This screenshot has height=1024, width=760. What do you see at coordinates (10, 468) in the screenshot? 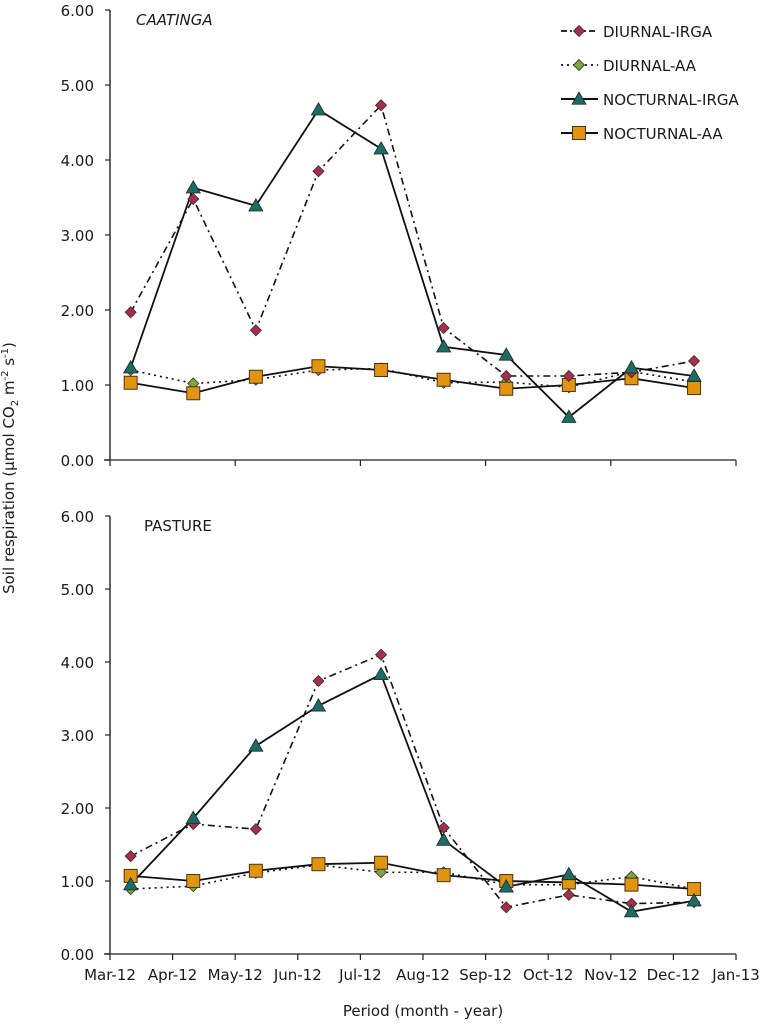
I see `y-axis-title: Soil respiration (µmol CO2 m-2 s-1)` at bounding box center [10, 468].